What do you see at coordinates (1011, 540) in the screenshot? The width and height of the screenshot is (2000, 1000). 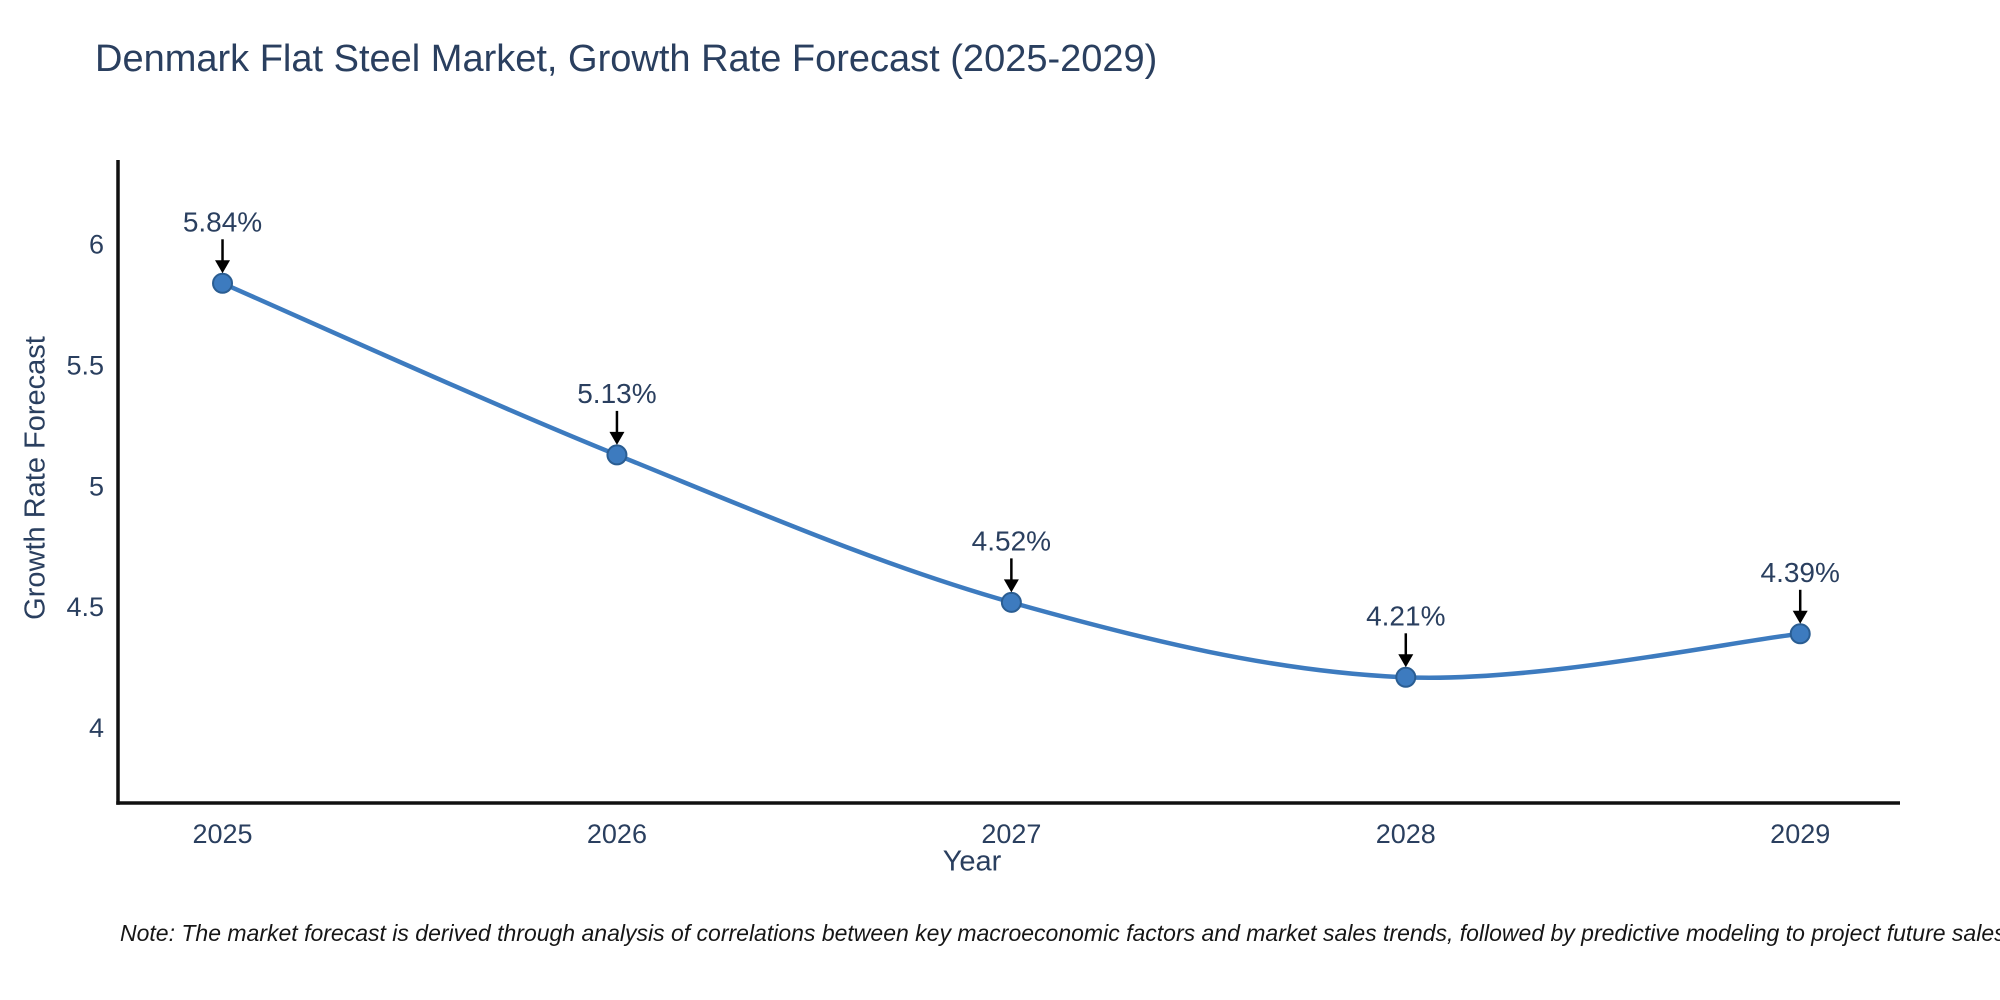 I see `point-annotation-label: 4.52%` at bounding box center [1011, 540].